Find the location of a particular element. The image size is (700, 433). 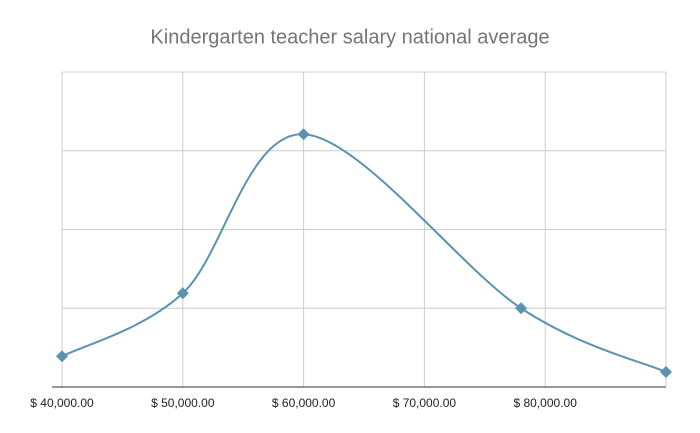

x-tick-label: $ 40,000.00 is located at coordinates (62, 403).